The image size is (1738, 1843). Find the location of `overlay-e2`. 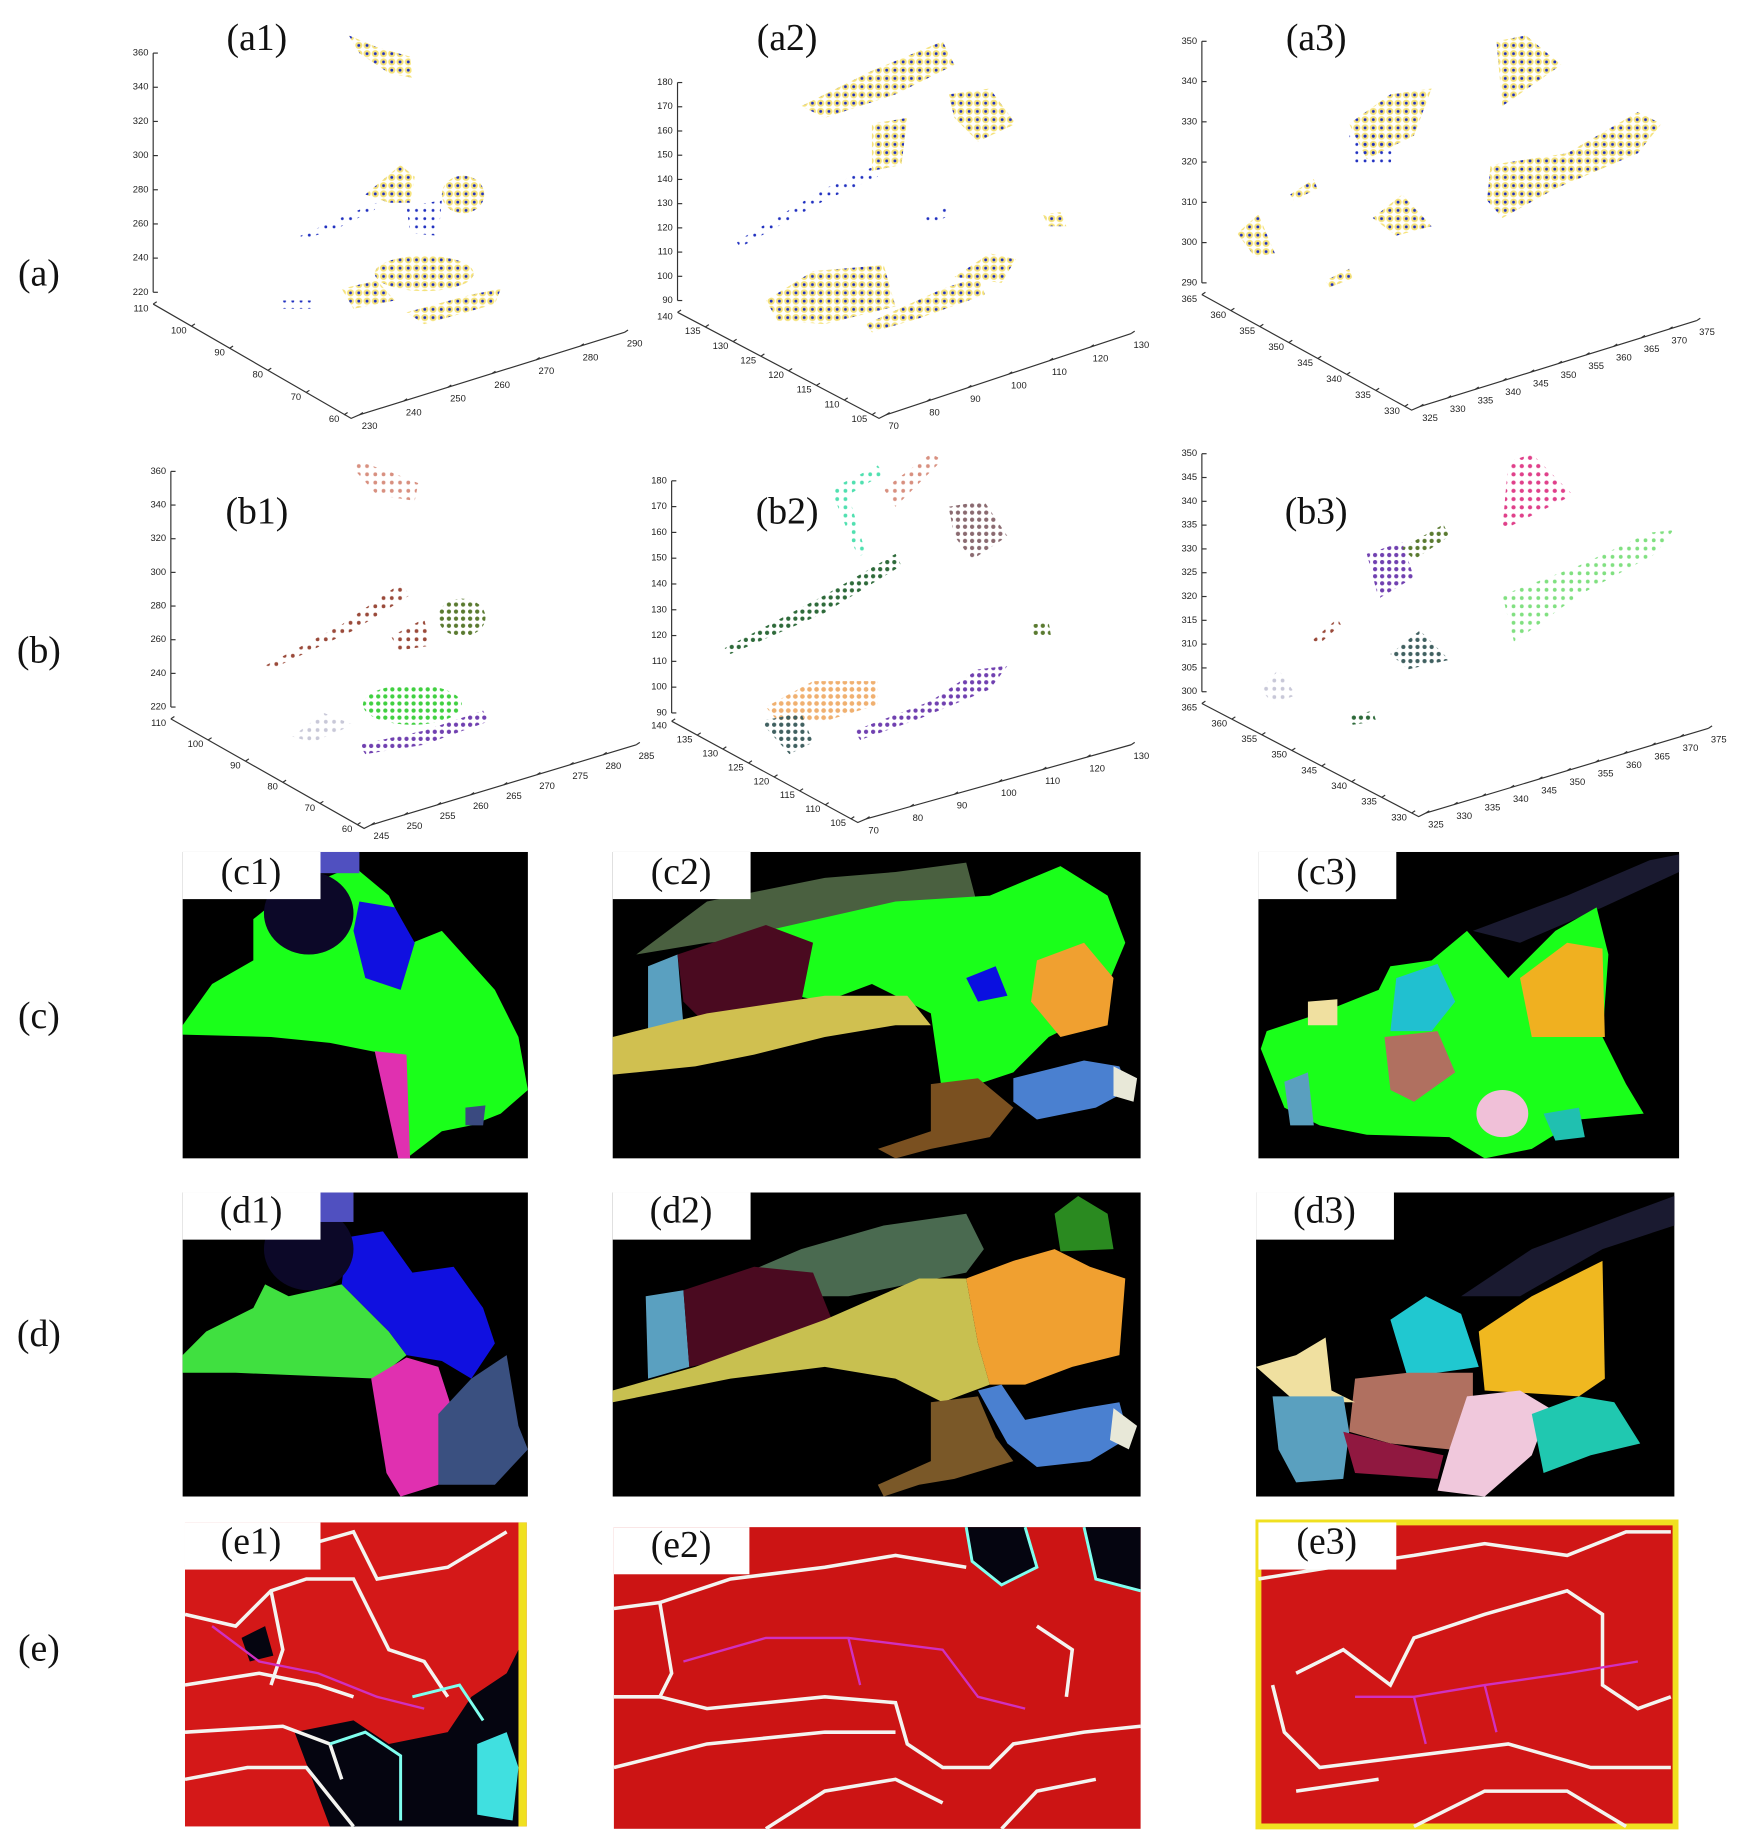

overlay-e2 is located at coordinates (877, 1678).